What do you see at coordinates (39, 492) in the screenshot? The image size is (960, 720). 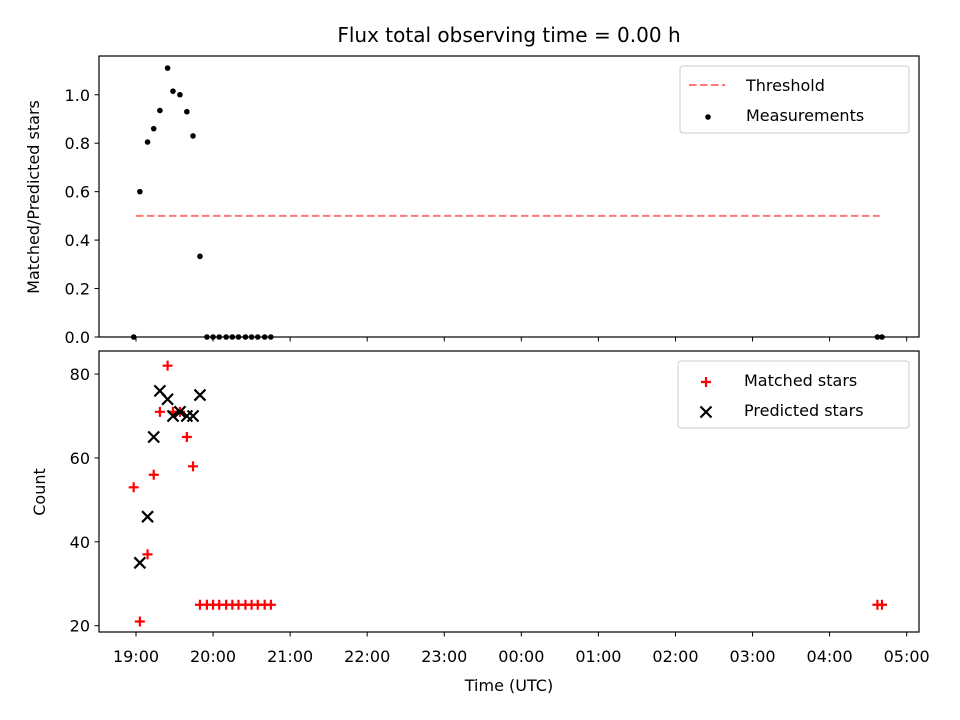 I see `bottom-y-axis-label: Count` at bounding box center [39, 492].